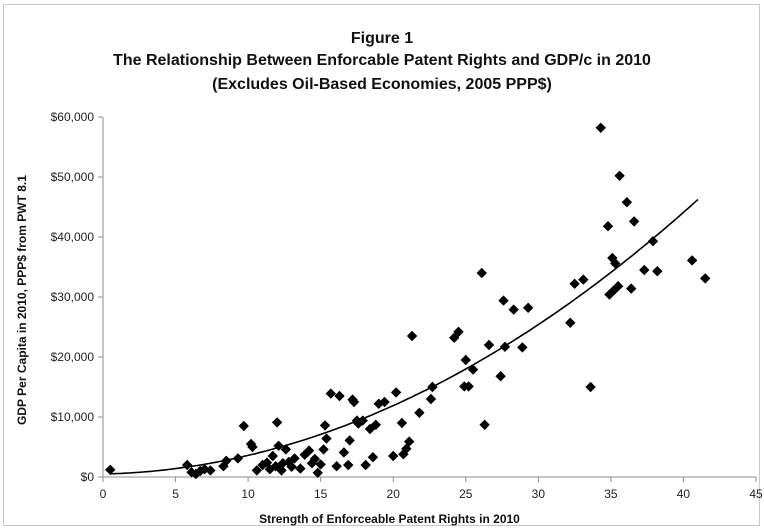 Image resolution: width=764 pixels, height=528 pixels. Describe the element at coordinates (756, 494) in the screenshot. I see `x-tick-label: 45` at that location.